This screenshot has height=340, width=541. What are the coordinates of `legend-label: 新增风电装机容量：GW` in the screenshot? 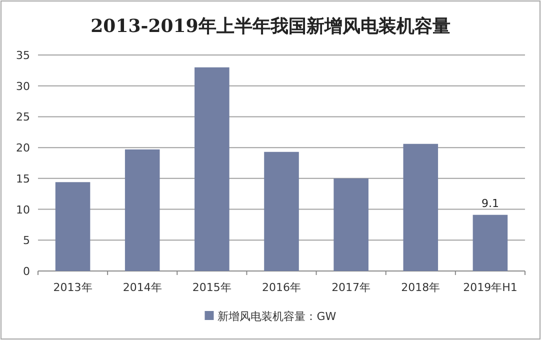 It's located at (277, 316).